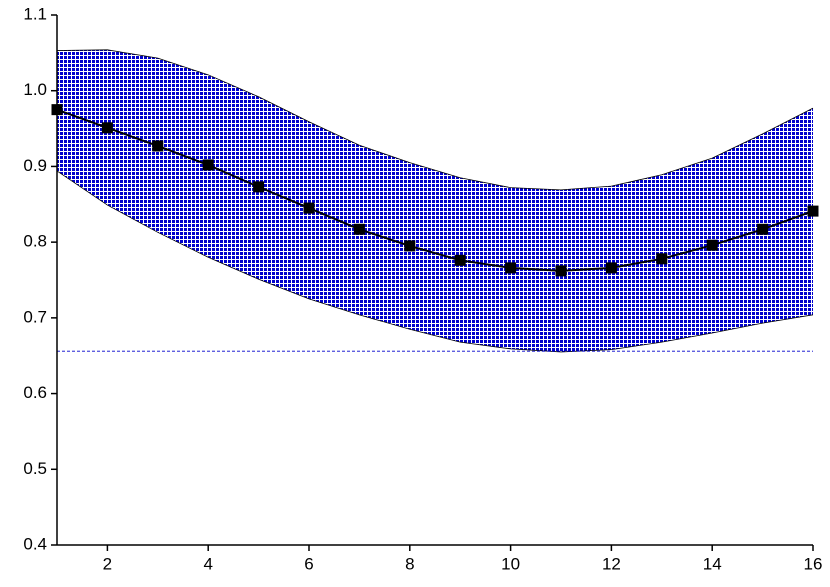 This screenshot has height=587, width=830. I want to click on x-tick-label: 14, so click(712, 563).